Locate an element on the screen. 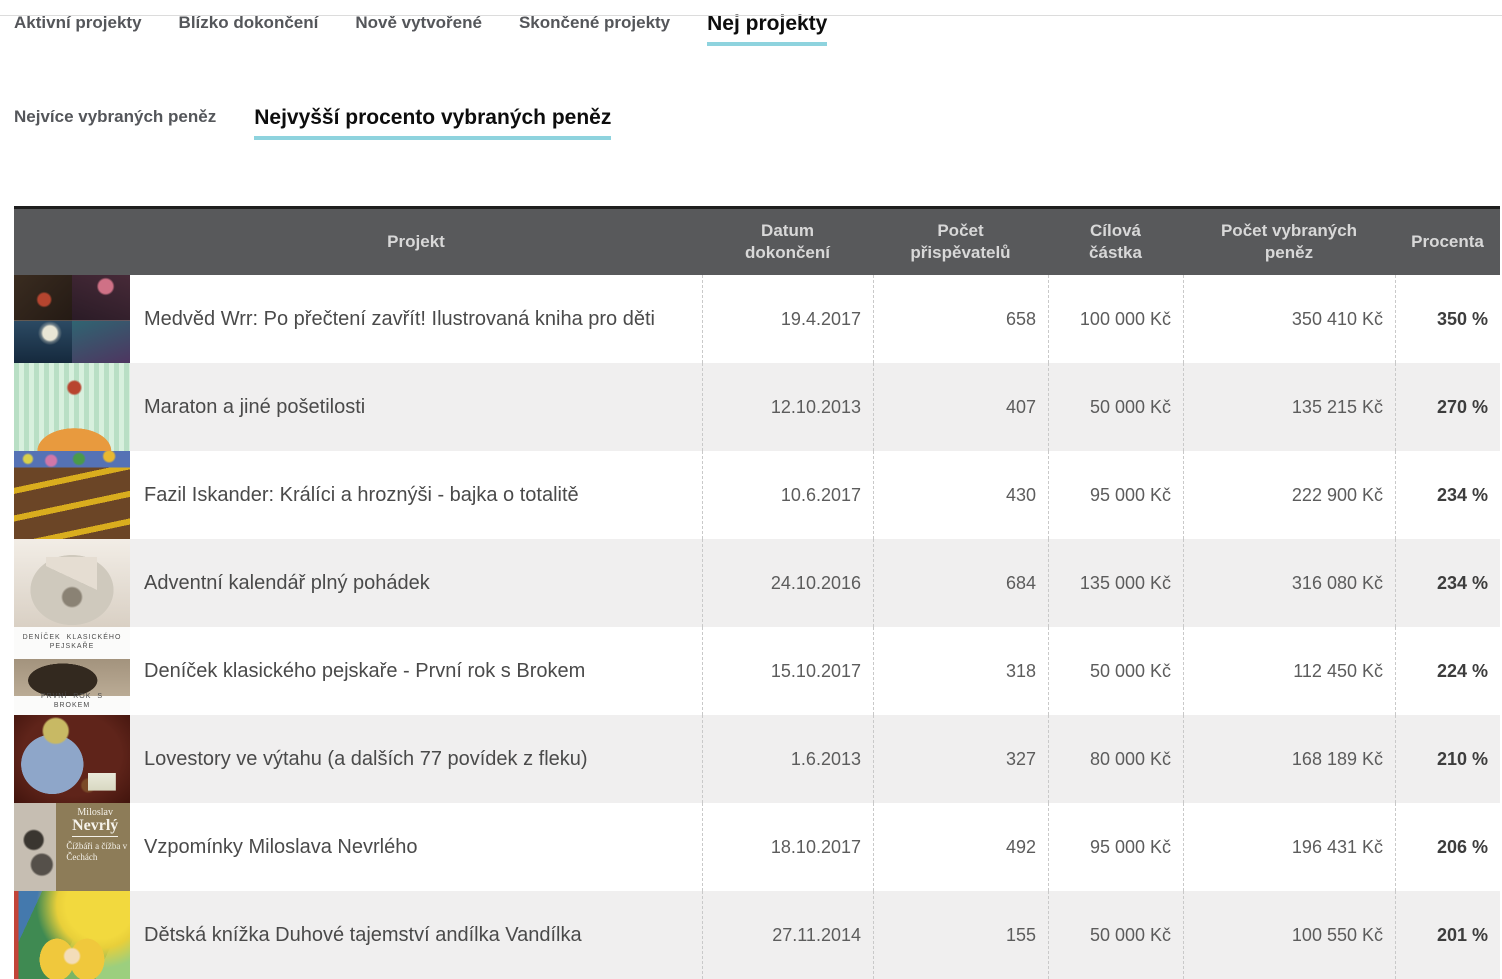 Image resolution: width=1502 pixels, height=979 pixels. project-date: 1.6.2013 is located at coordinates (787, 759).